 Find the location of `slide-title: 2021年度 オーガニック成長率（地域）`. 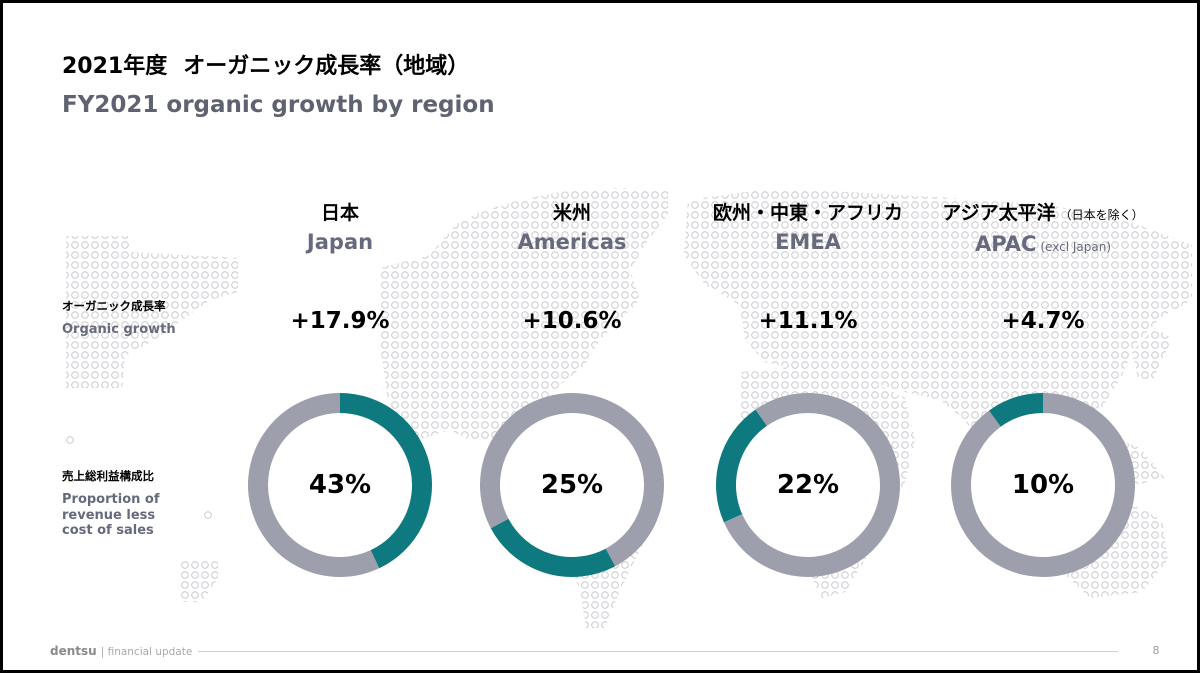

slide-title: 2021年度 オーガニック成長率（地域） is located at coordinates (265, 67).